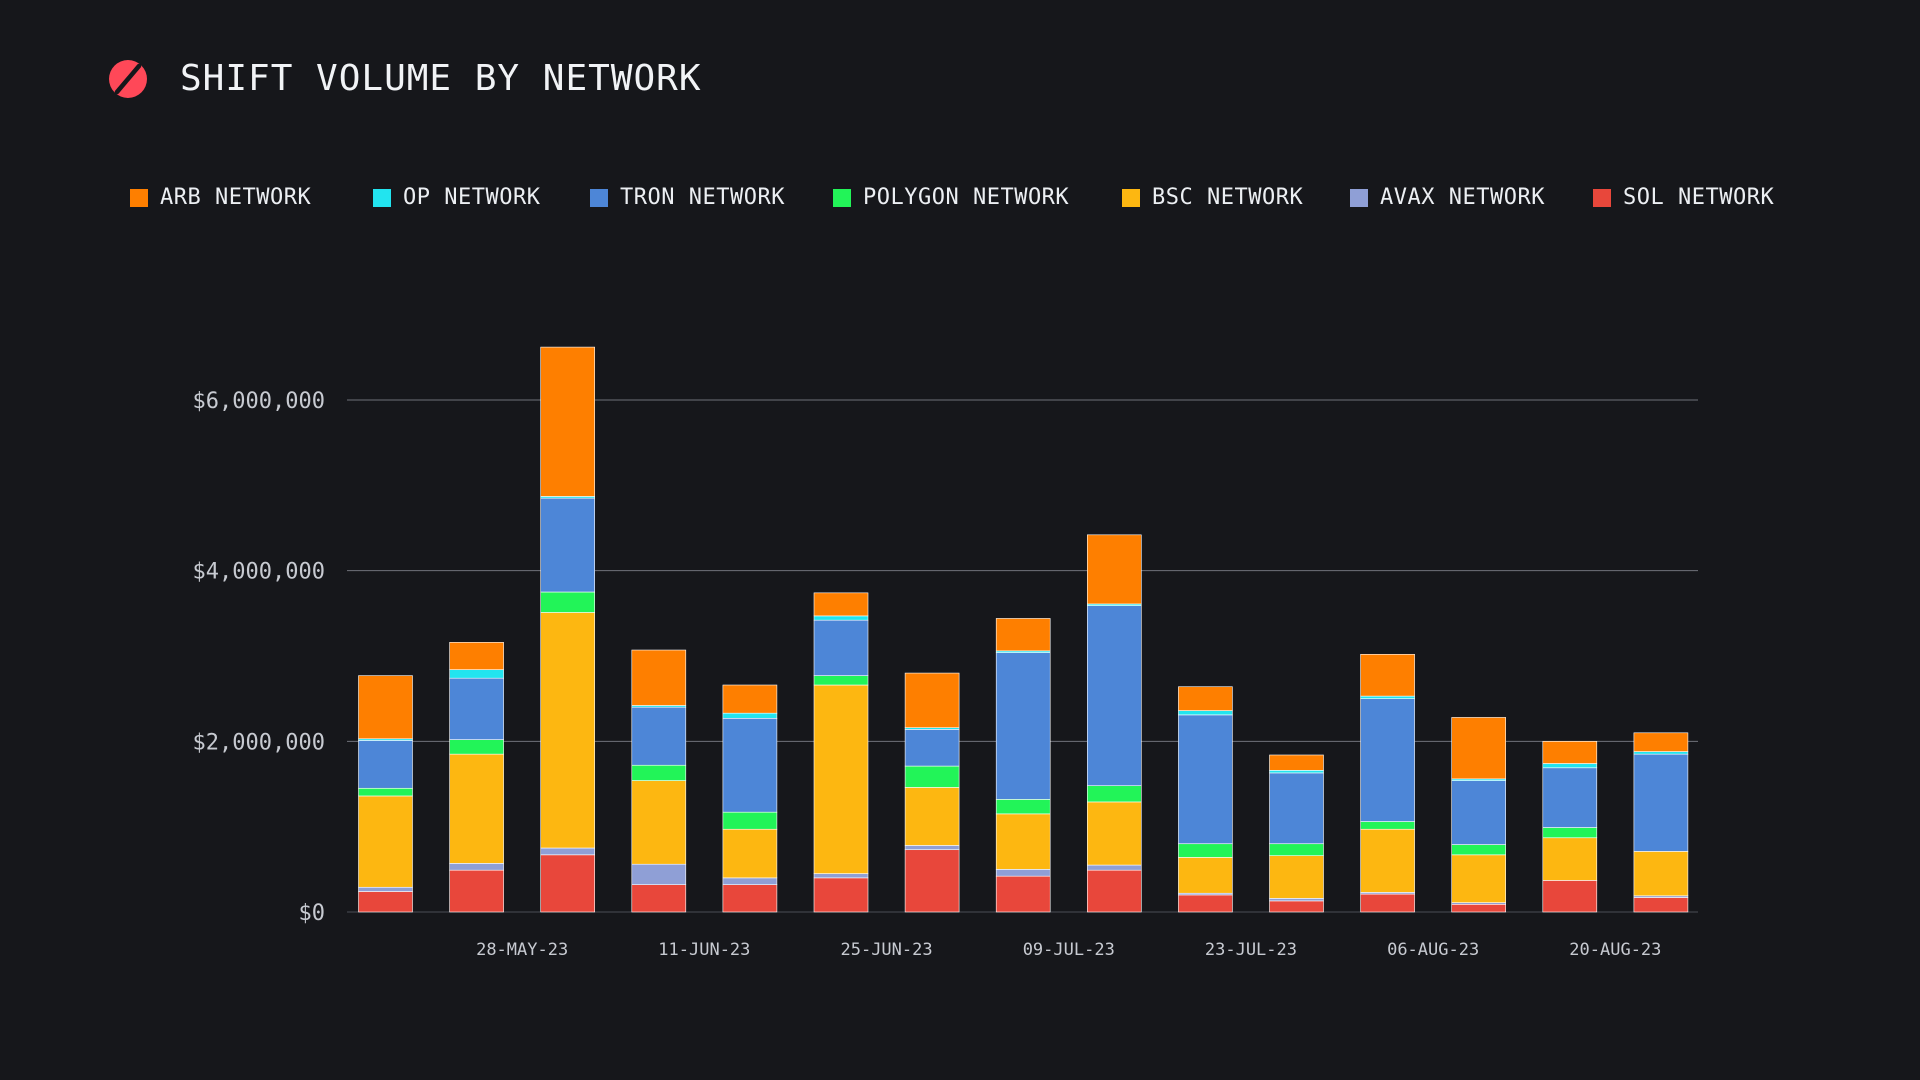 This screenshot has height=1080, width=1920. What do you see at coordinates (687, 197) in the screenshot?
I see `legend-item-tron: TRON NETWORK` at bounding box center [687, 197].